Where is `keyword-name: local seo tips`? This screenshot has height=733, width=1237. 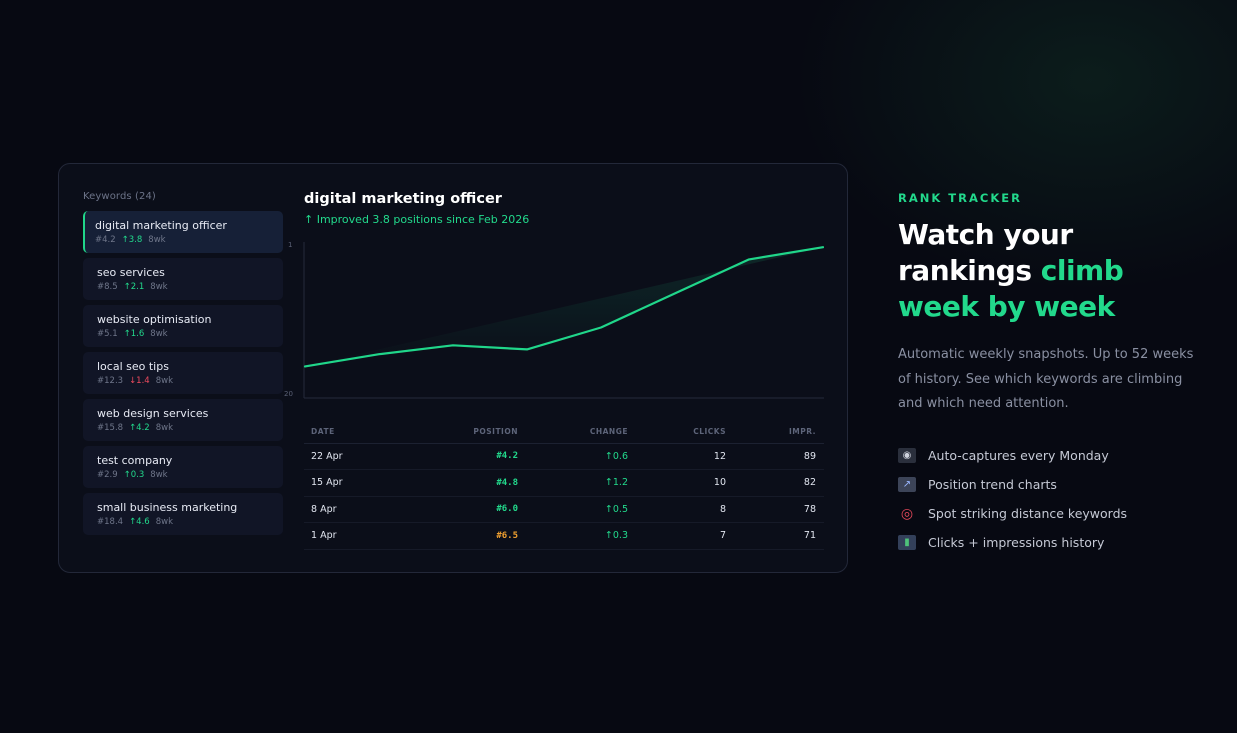
keyword-name: local seo tips is located at coordinates (133, 366).